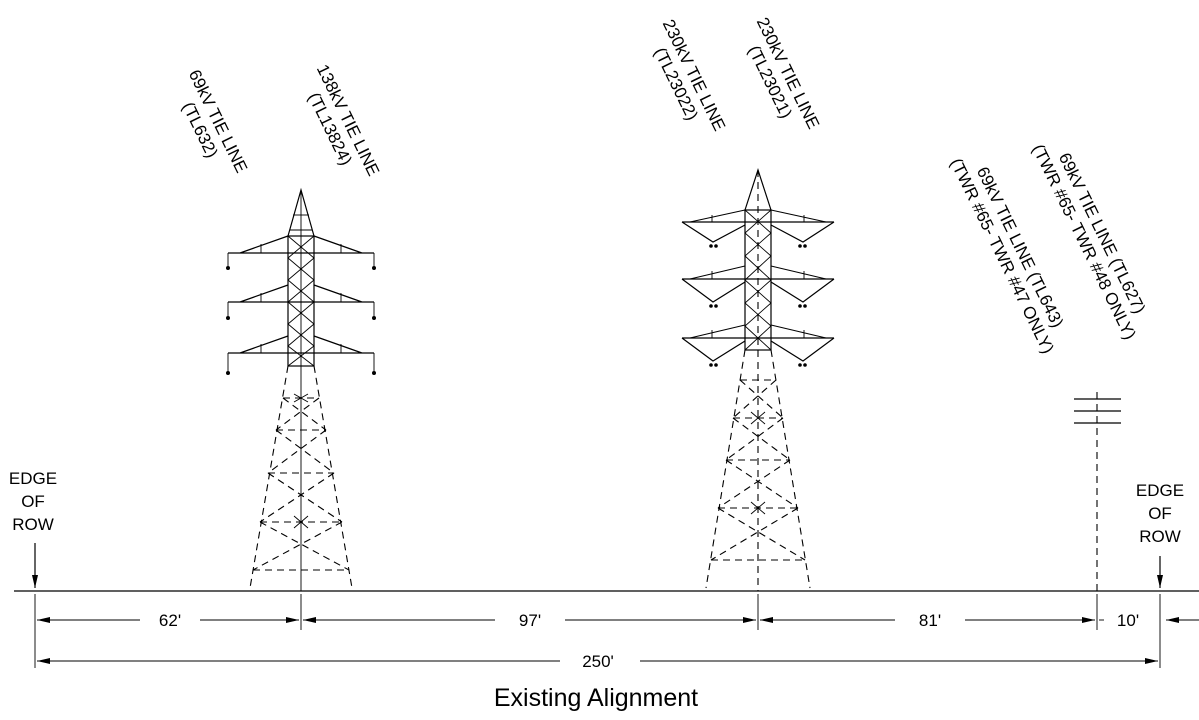  Describe the element at coordinates (343, 120) in the screenshot. I see `label-tl13824: 138kV TIE LINE (TL13824)` at that location.